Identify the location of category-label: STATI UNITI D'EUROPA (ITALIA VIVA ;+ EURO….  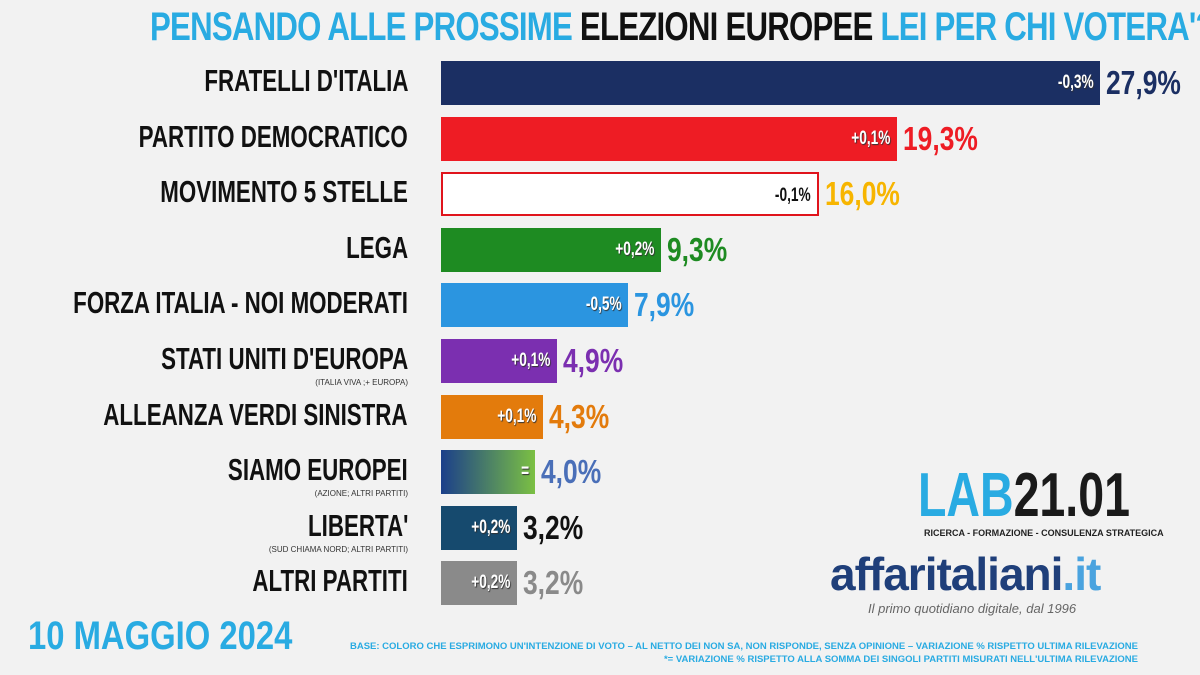
(236, 364).